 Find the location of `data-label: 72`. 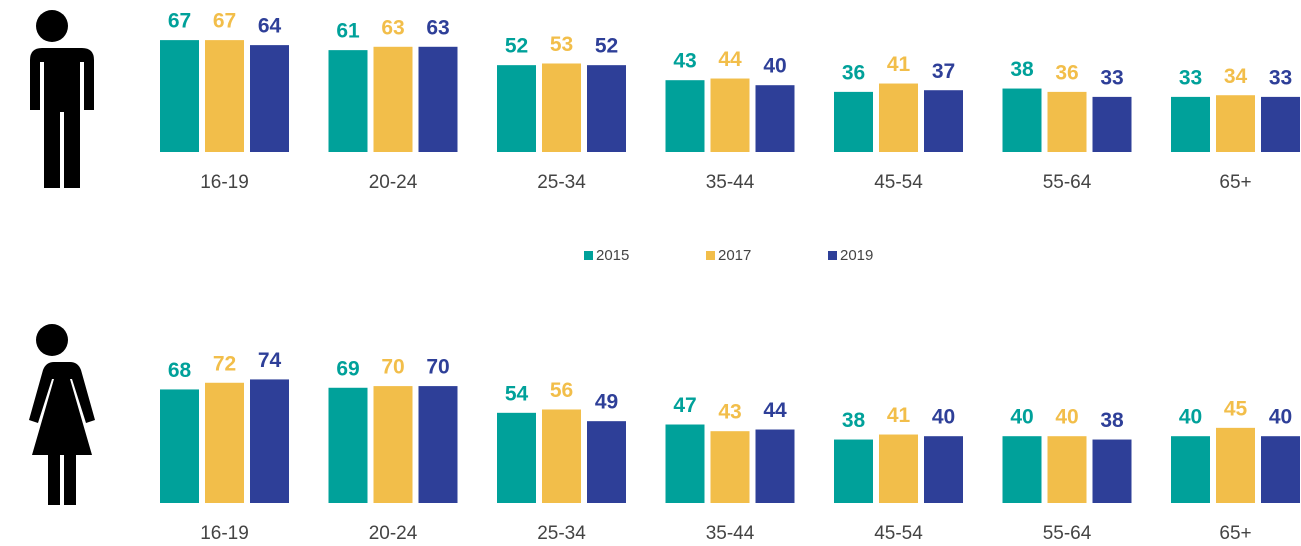

data-label: 72 is located at coordinates (224, 363).